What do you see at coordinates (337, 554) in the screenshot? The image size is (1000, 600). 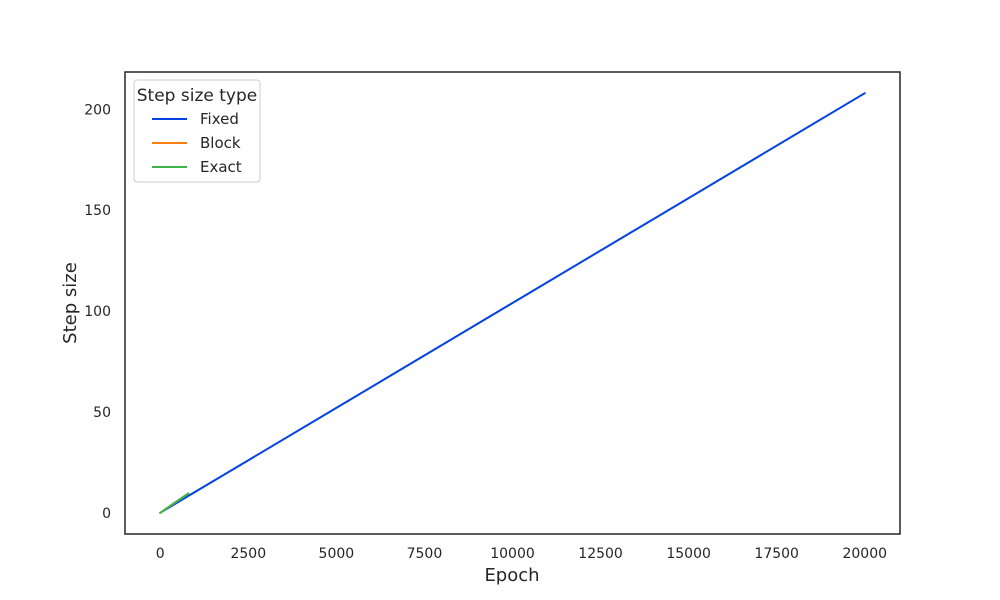 I see `x-tick-label: 5000` at bounding box center [337, 554].